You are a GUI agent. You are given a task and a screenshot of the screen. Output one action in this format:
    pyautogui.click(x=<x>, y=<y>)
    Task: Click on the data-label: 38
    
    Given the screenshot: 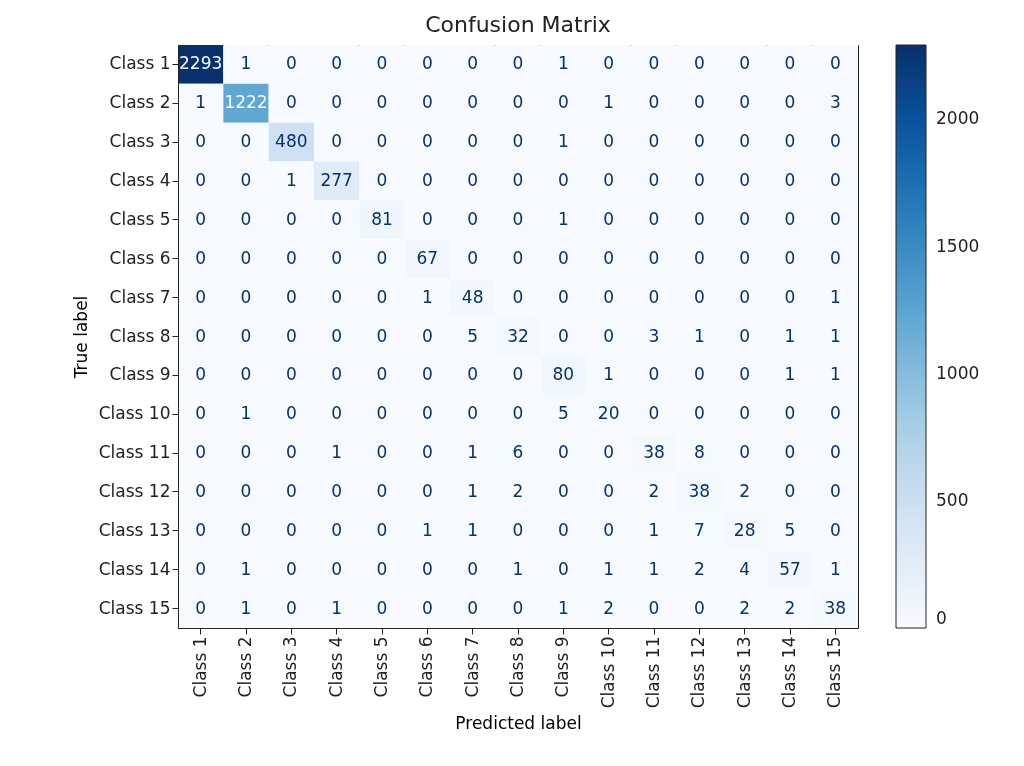 What is the action you would take?
    pyautogui.click(x=835, y=607)
    